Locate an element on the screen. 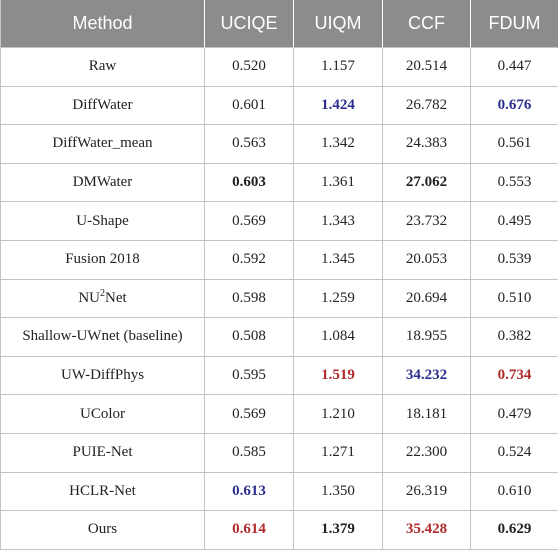 The width and height of the screenshot is (558, 551). fdum-cell: 0.524 is located at coordinates (514, 452).